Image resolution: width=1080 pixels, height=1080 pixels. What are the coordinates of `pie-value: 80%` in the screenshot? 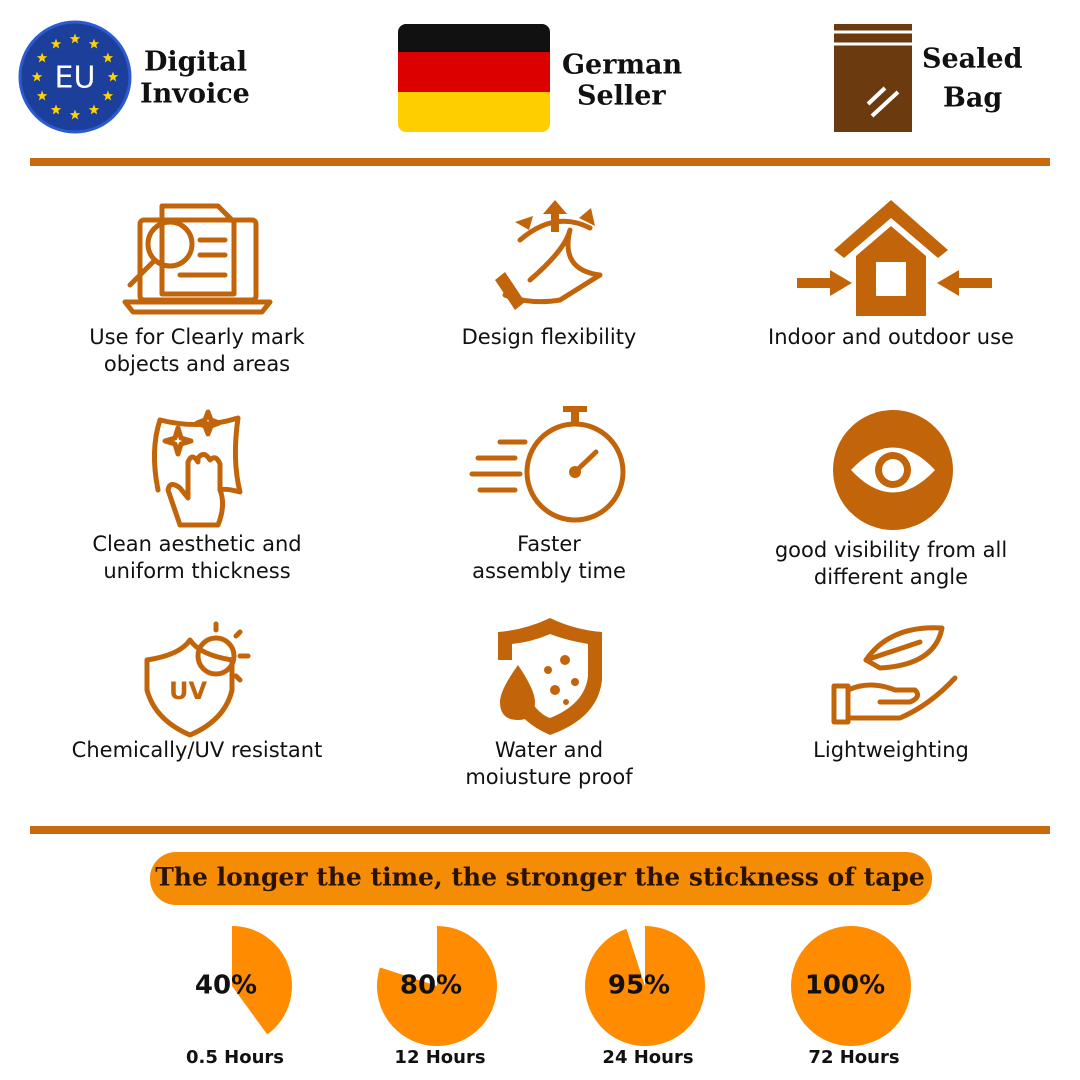 It's located at (431, 986).